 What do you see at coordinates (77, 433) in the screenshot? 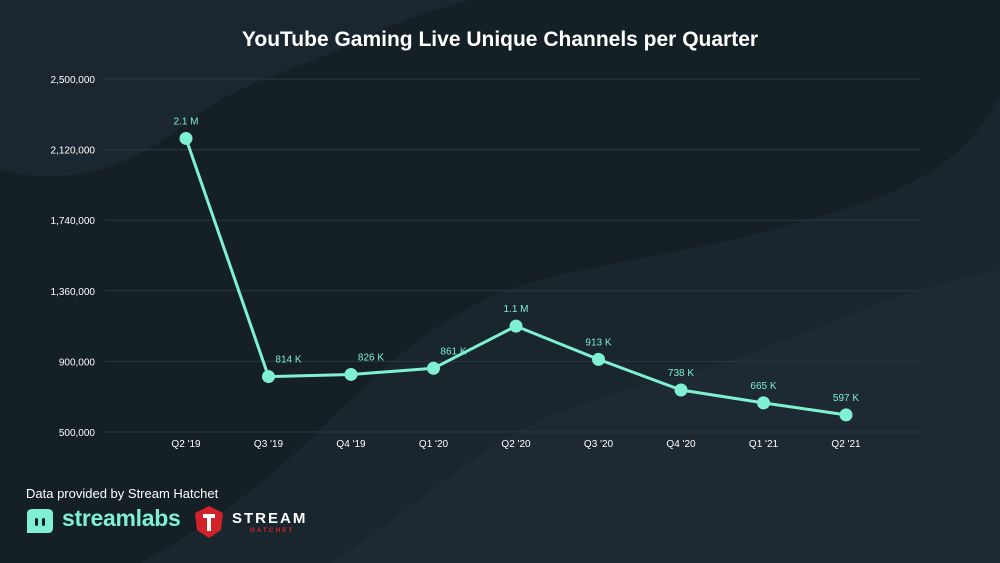
I see `y-tick-label: 500,000` at bounding box center [77, 433].